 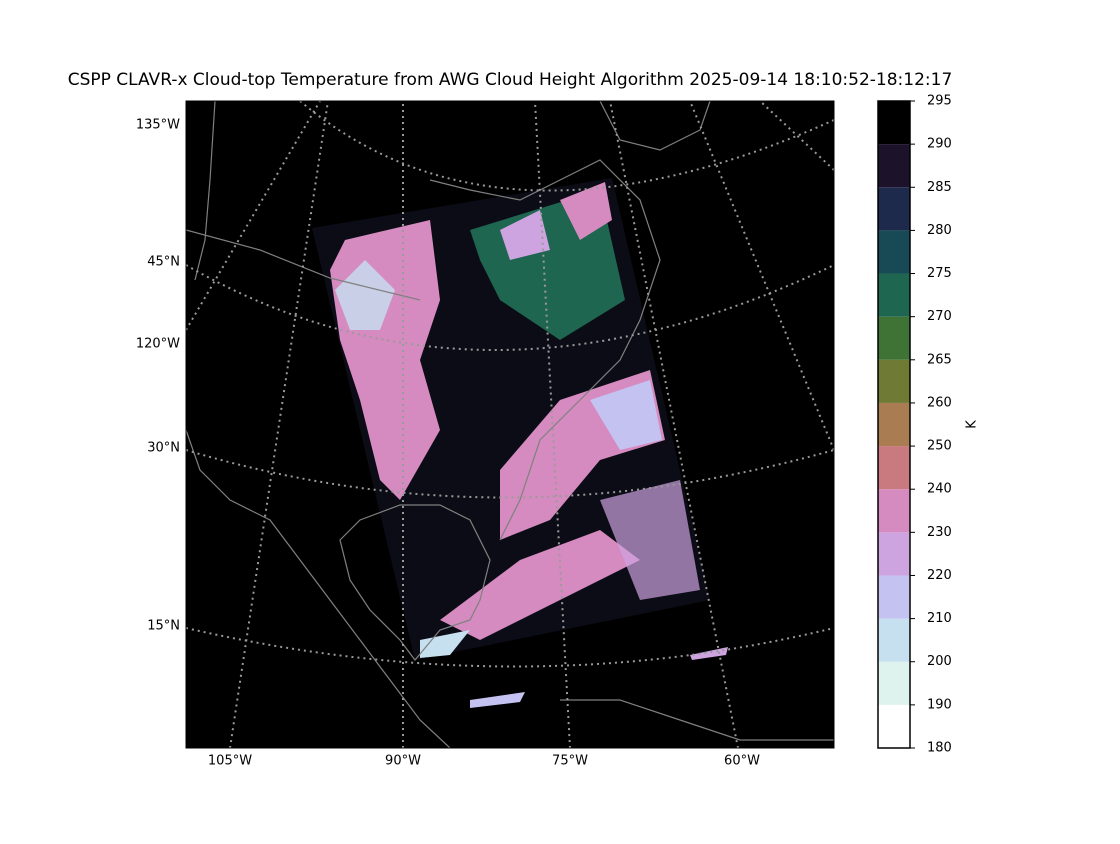 I want to click on colorbar-tick-label: 265, so click(x=939, y=359).